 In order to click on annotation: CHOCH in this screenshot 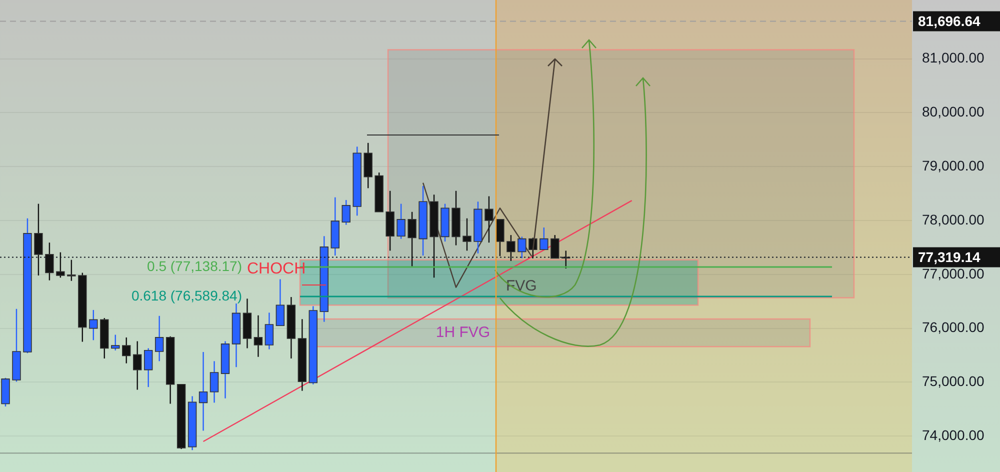, I will do `click(276, 269)`.